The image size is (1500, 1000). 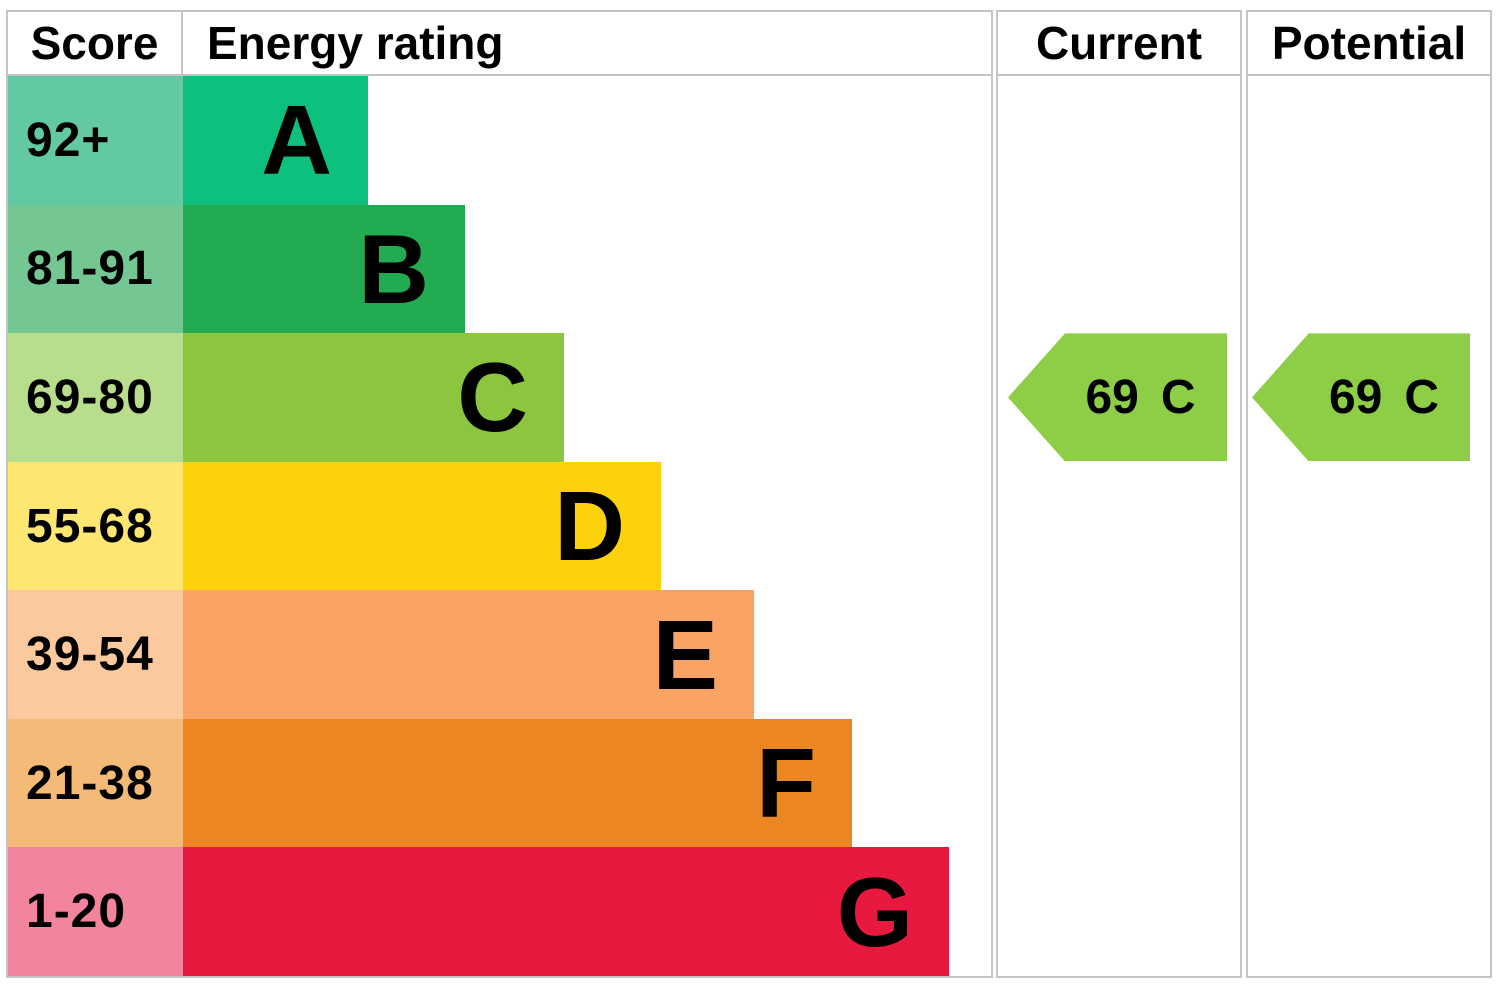 I want to click on potential-rating-arrow: 69 C, so click(x=1361, y=397).